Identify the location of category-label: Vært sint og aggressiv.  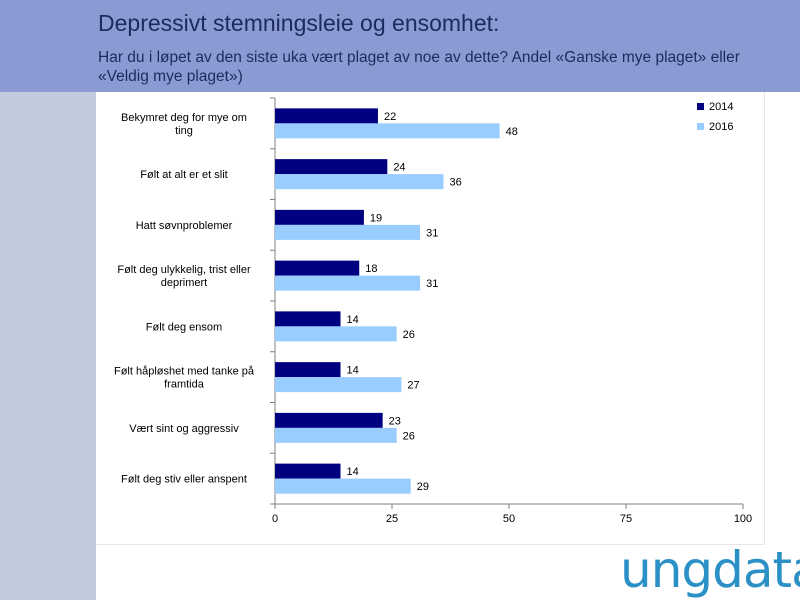
(184, 429).